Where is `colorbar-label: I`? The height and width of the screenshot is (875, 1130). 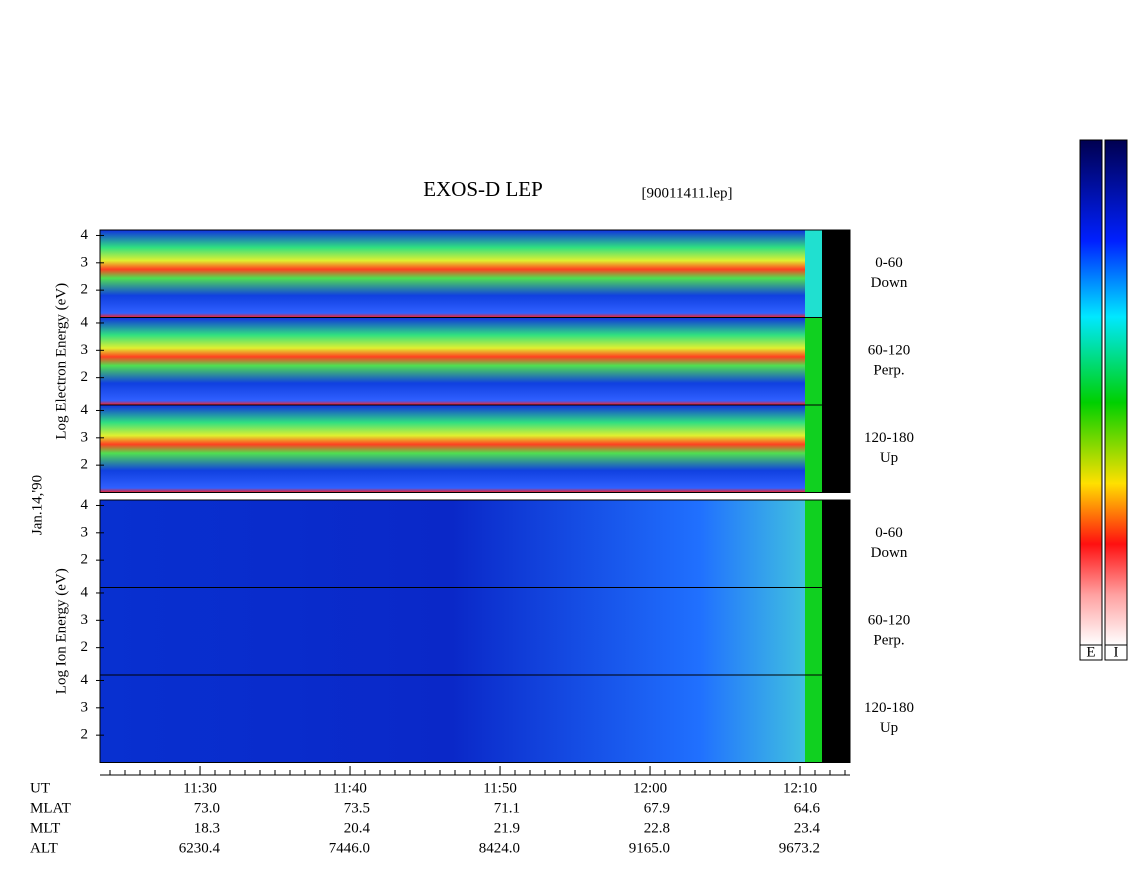 colorbar-label: I is located at coordinates (1116, 652).